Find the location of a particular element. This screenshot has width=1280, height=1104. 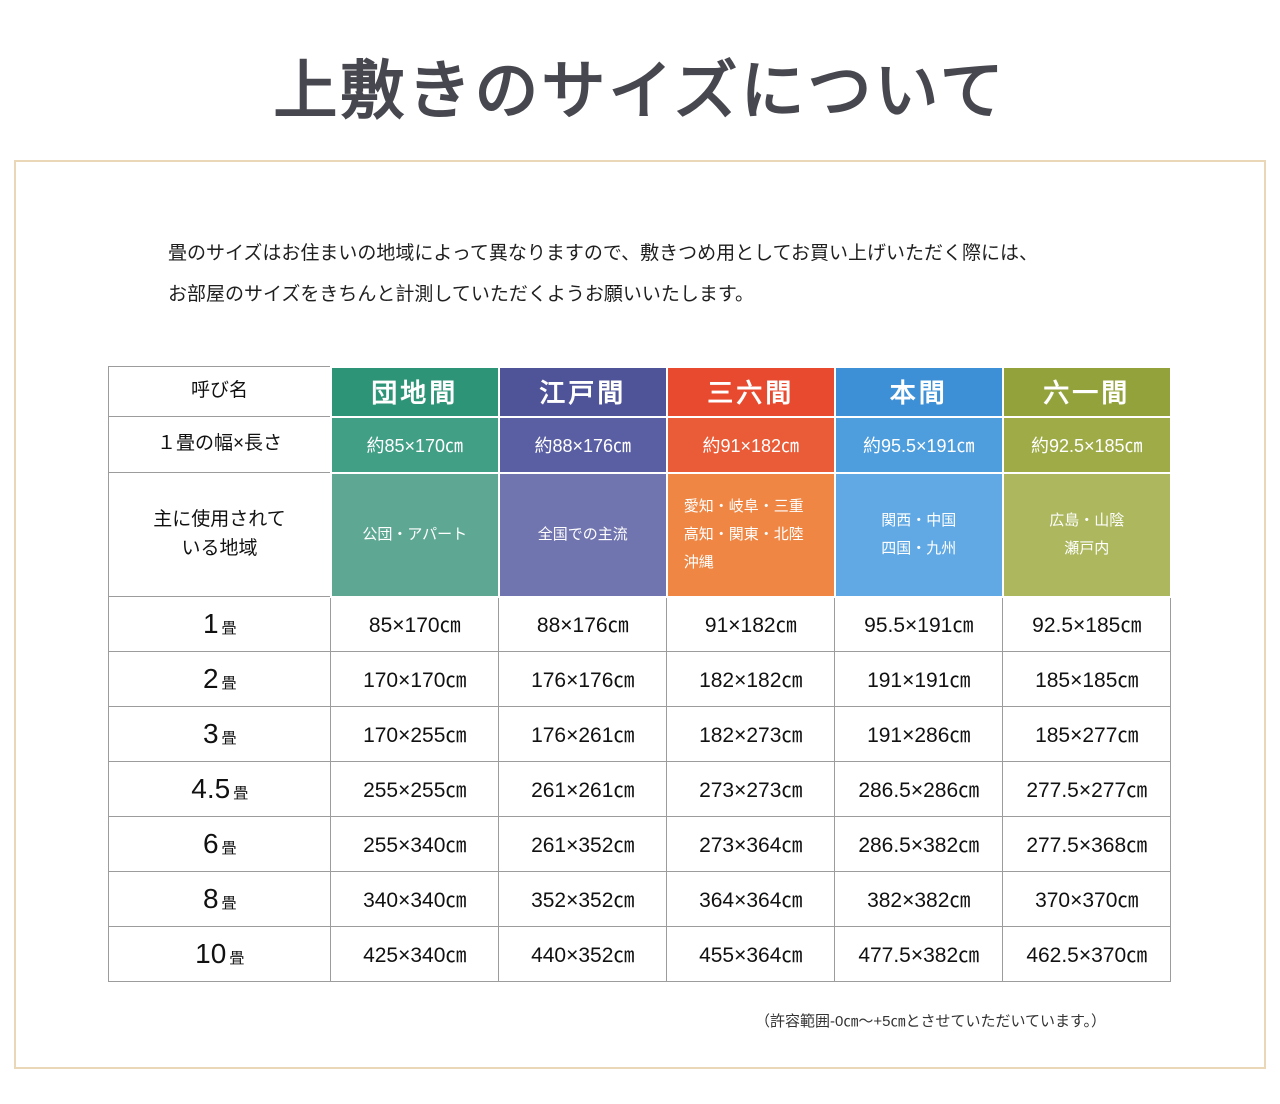

size-value-cell: 440×352㎝ is located at coordinates (583, 954).